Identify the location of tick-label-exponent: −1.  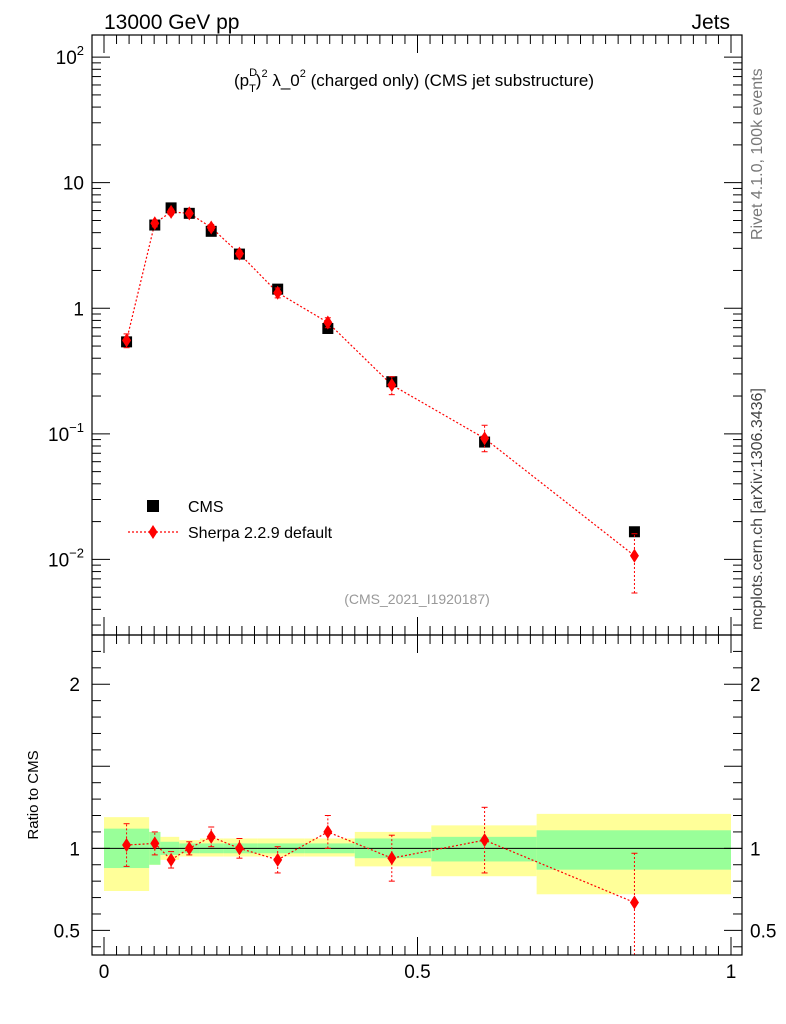
(76, 427).